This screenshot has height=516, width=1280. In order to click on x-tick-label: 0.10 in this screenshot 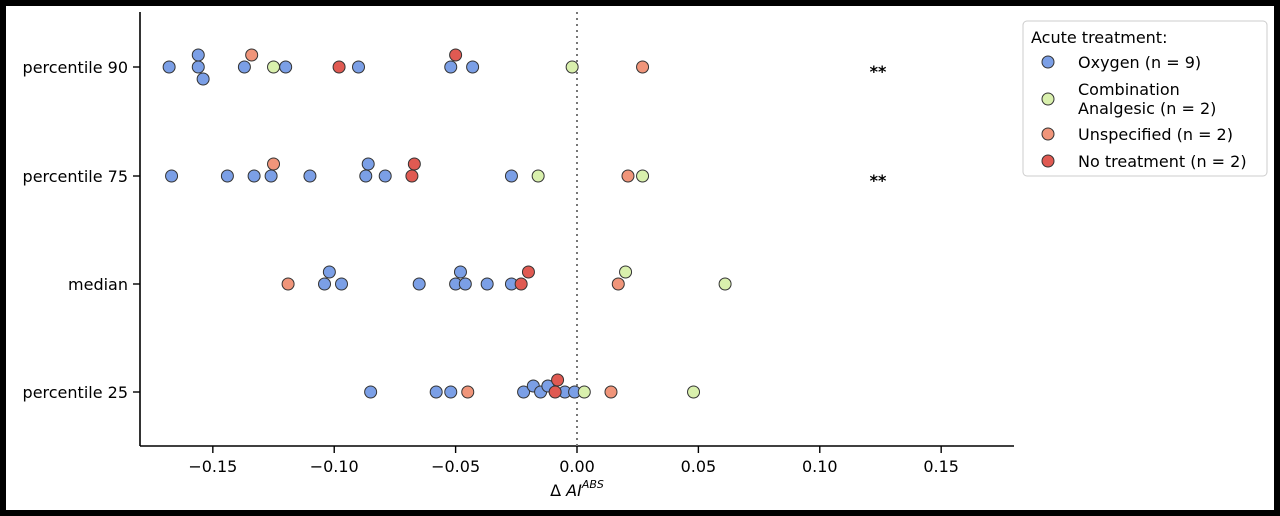, I will do `click(820, 466)`.